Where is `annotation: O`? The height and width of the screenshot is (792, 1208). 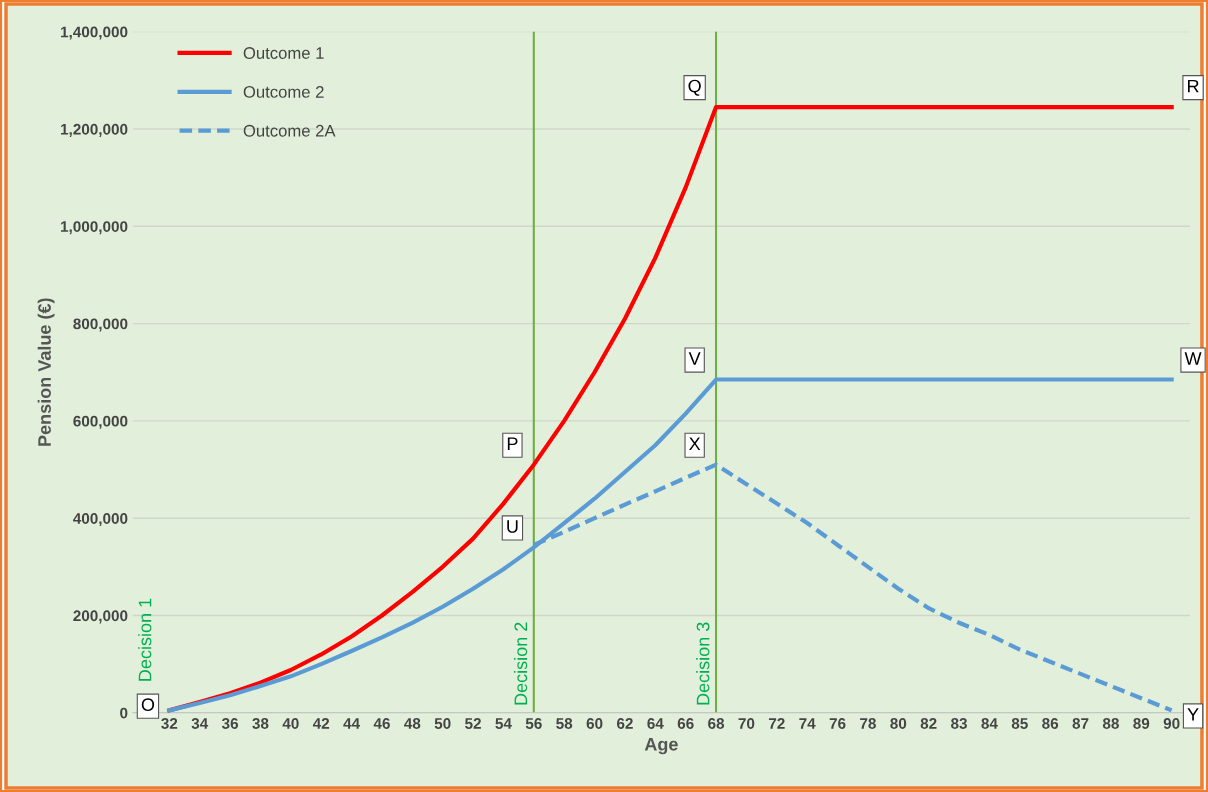
annotation: O is located at coordinates (148, 705).